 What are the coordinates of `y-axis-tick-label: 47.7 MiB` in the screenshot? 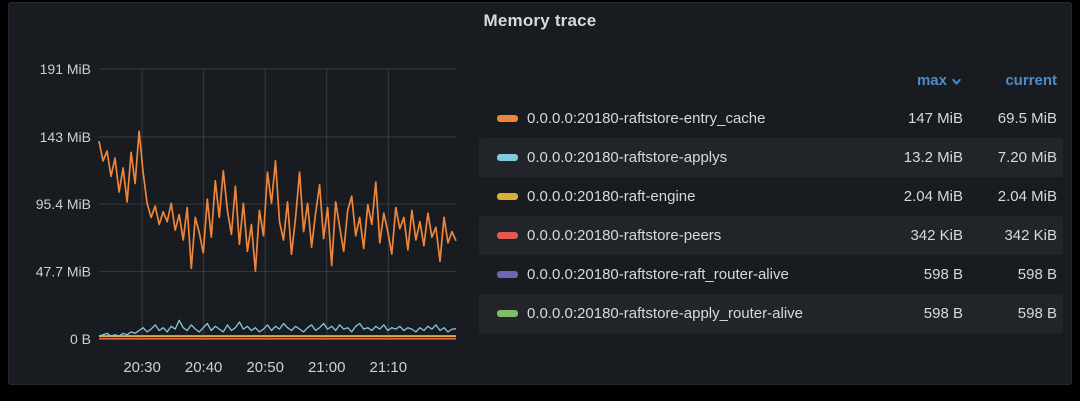 It's located at (63, 272).